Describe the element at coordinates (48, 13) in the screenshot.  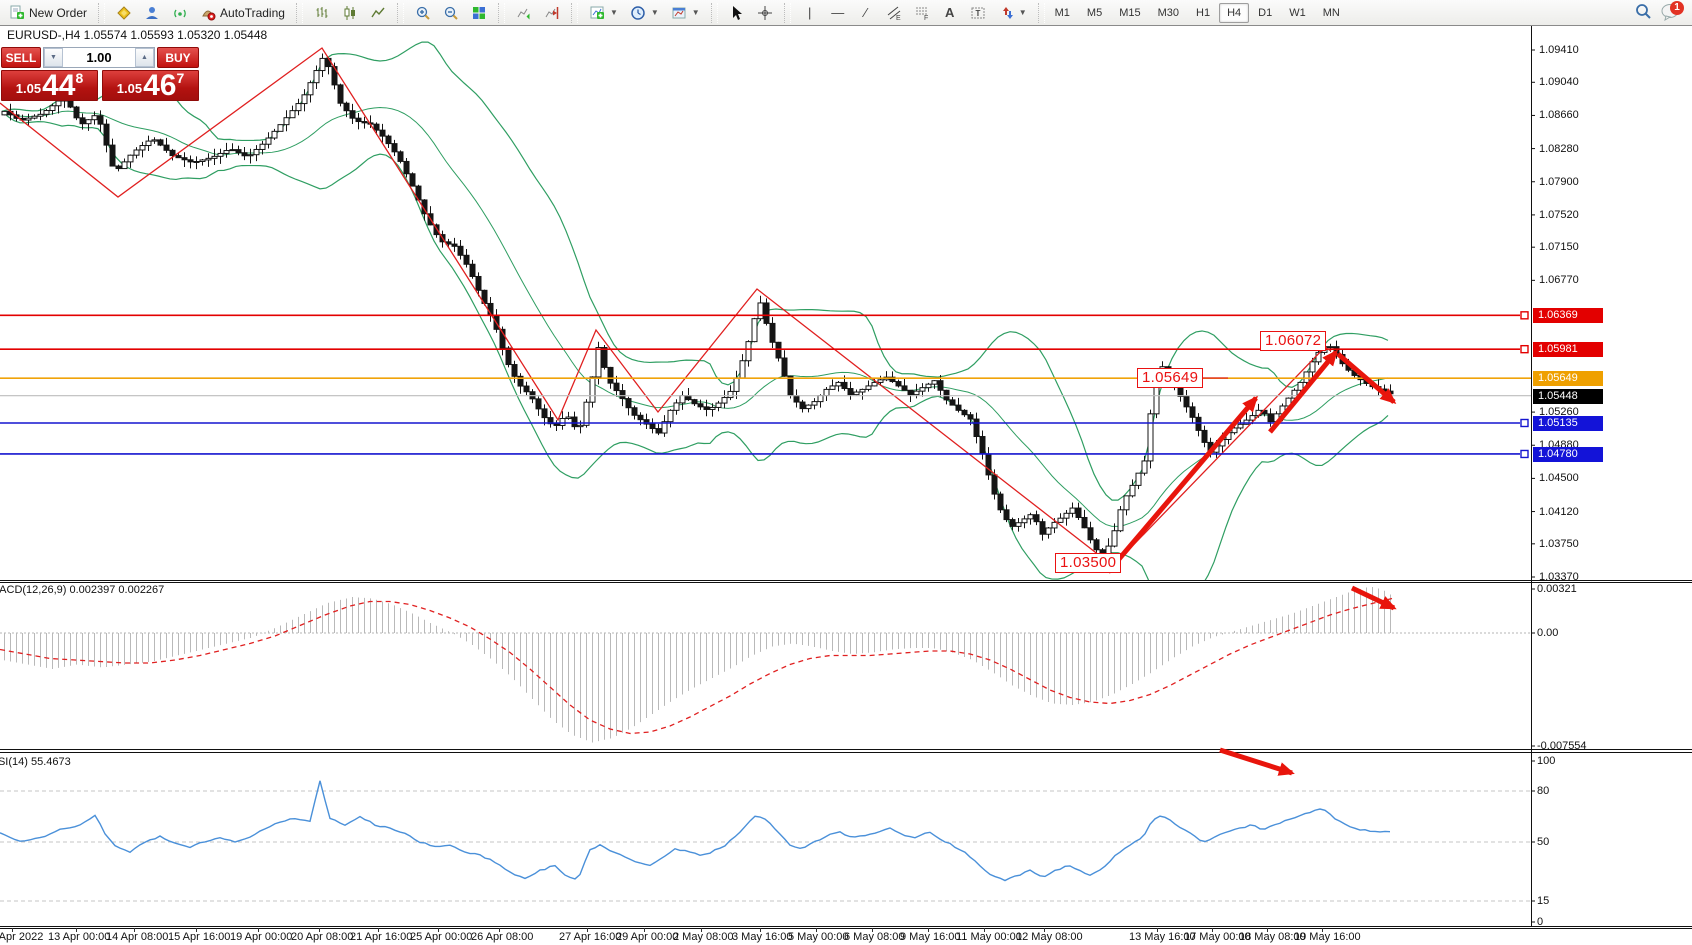
I see `new-order-button: New Order` at that location.